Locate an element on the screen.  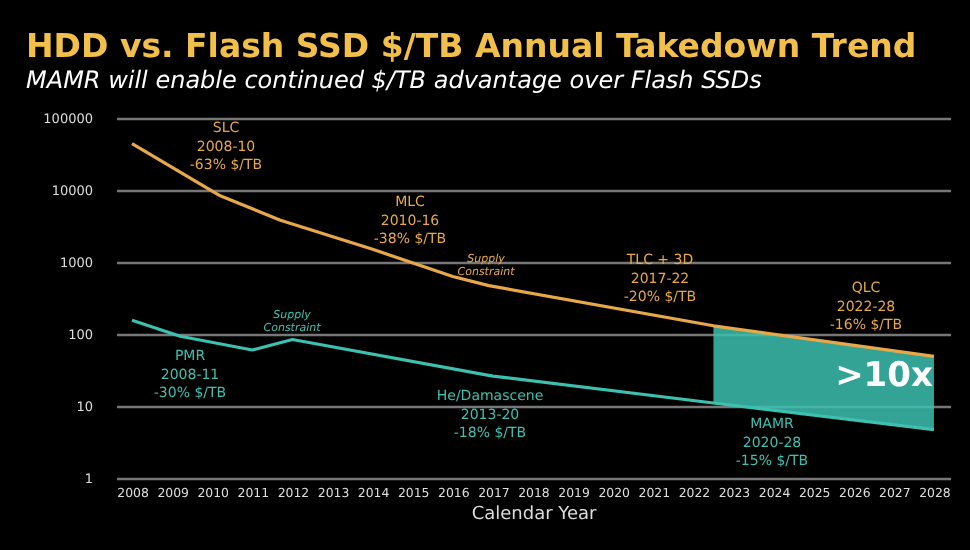
x-axis-title: Calendar Year is located at coordinates (534, 515).